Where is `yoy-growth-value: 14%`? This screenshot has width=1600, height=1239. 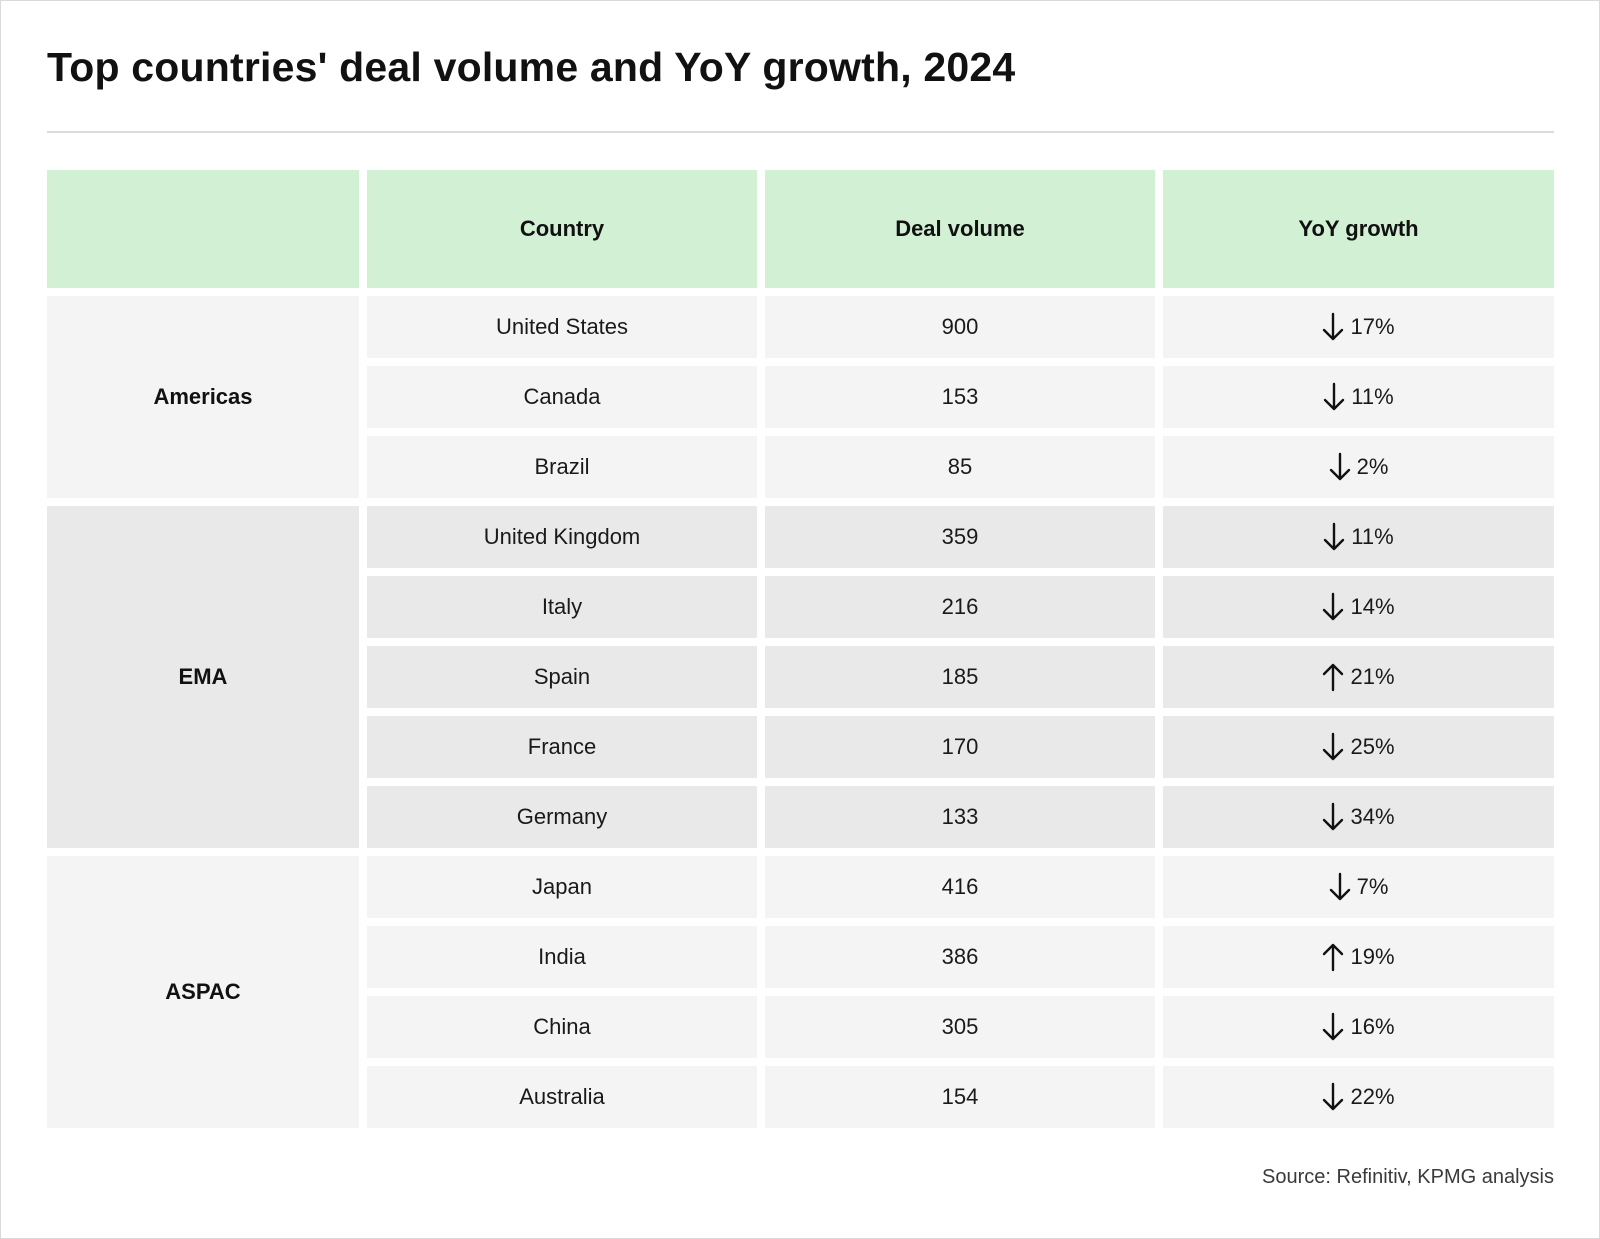
yoy-growth-value: 14% is located at coordinates (1372, 606).